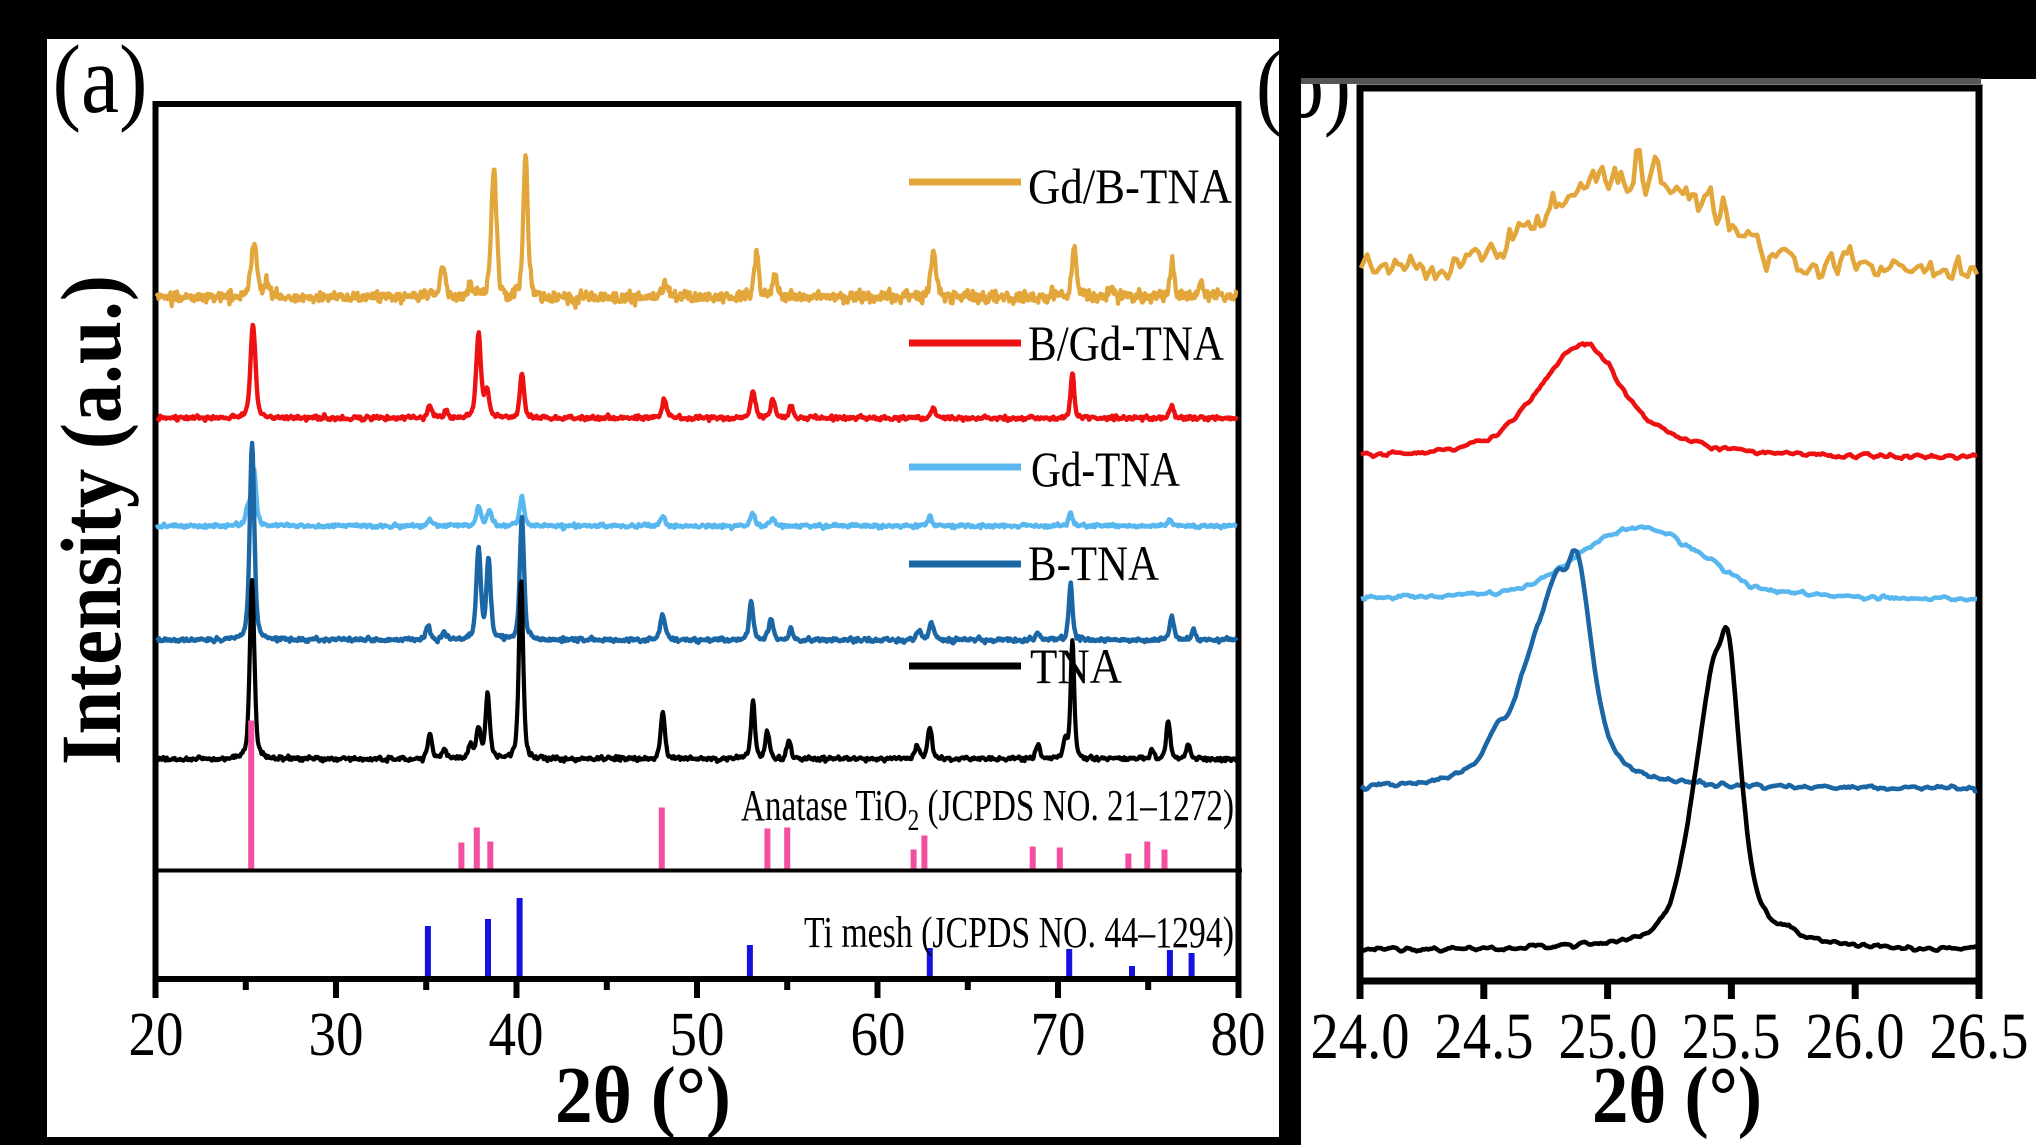  Describe the element at coordinates (987, 809) in the screenshot. I see `svg-text:Anatase TiO2 (JCPDS NO. 21–127: Anatase TiO2 (JCPDS NO. 21–1272)` at that location.